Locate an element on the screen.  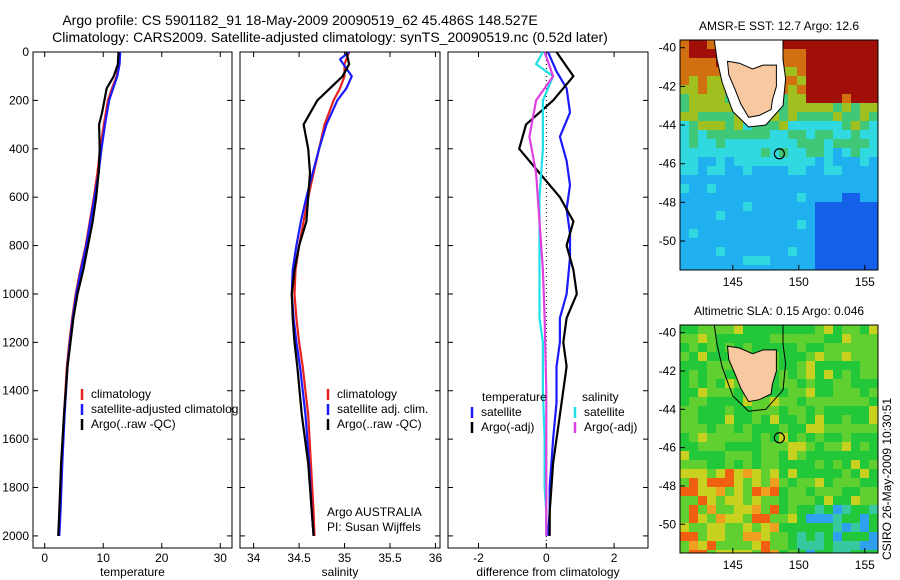
x-axis-label: temperature is located at coordinates (132, 572).